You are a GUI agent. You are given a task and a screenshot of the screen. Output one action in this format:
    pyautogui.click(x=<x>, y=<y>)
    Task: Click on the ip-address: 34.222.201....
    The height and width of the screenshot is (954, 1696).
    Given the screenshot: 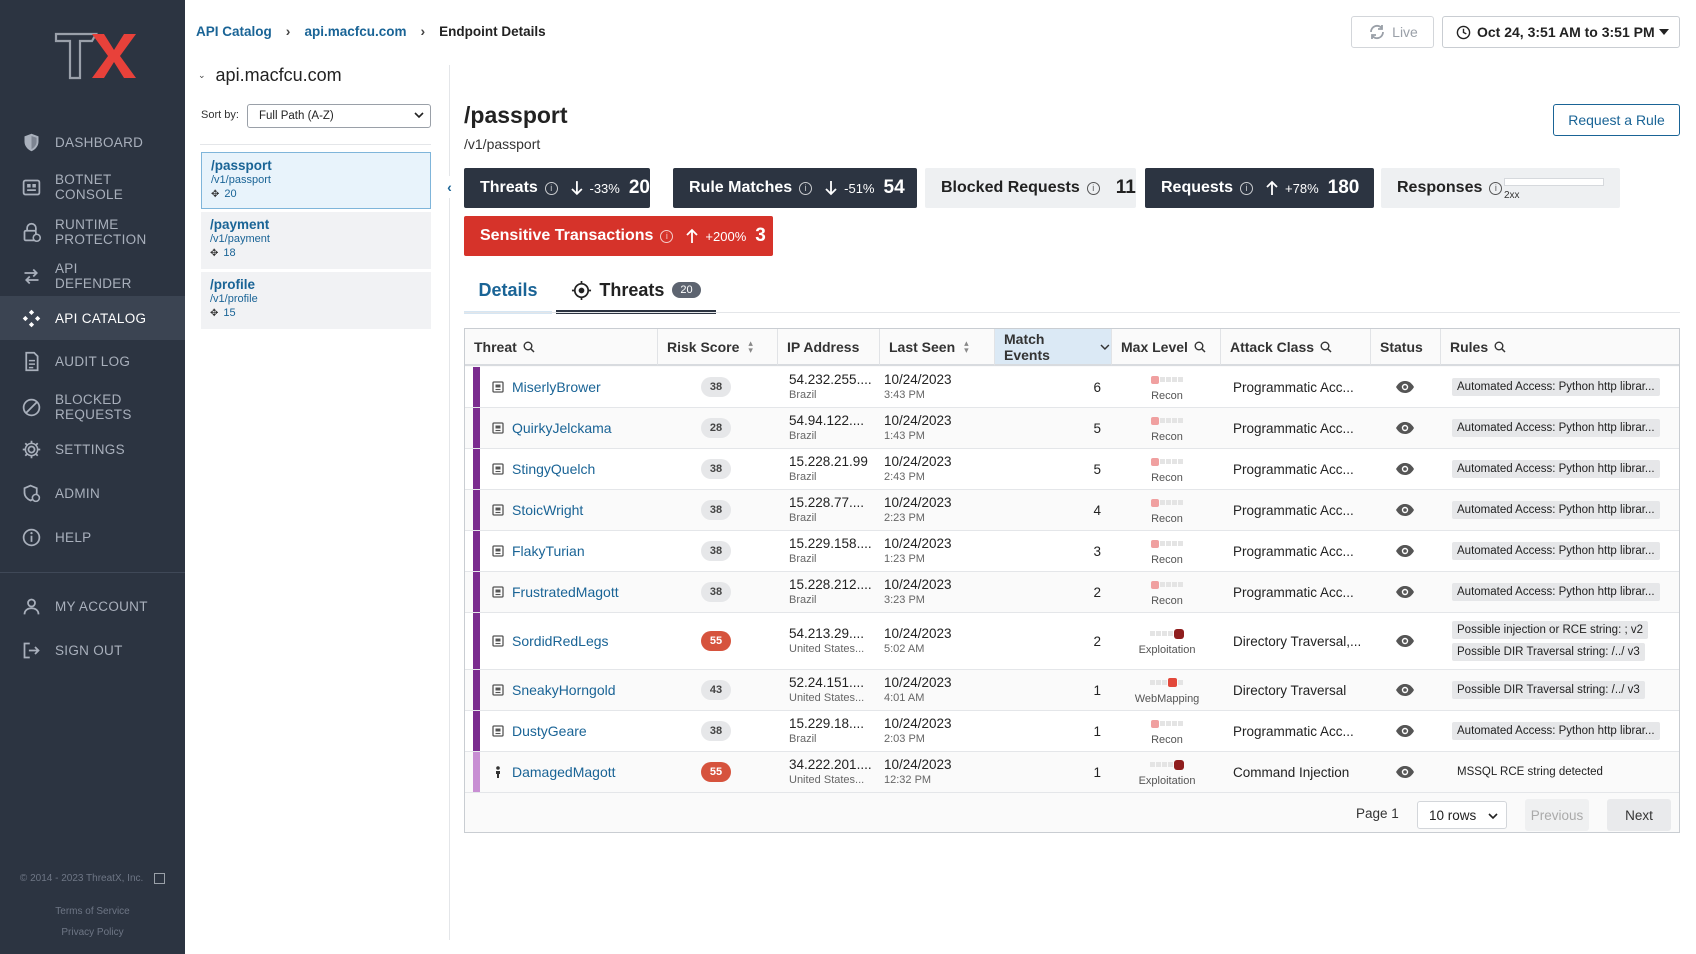 What is the action you would take?
    pyautogui.click(x=830, y=764)
    